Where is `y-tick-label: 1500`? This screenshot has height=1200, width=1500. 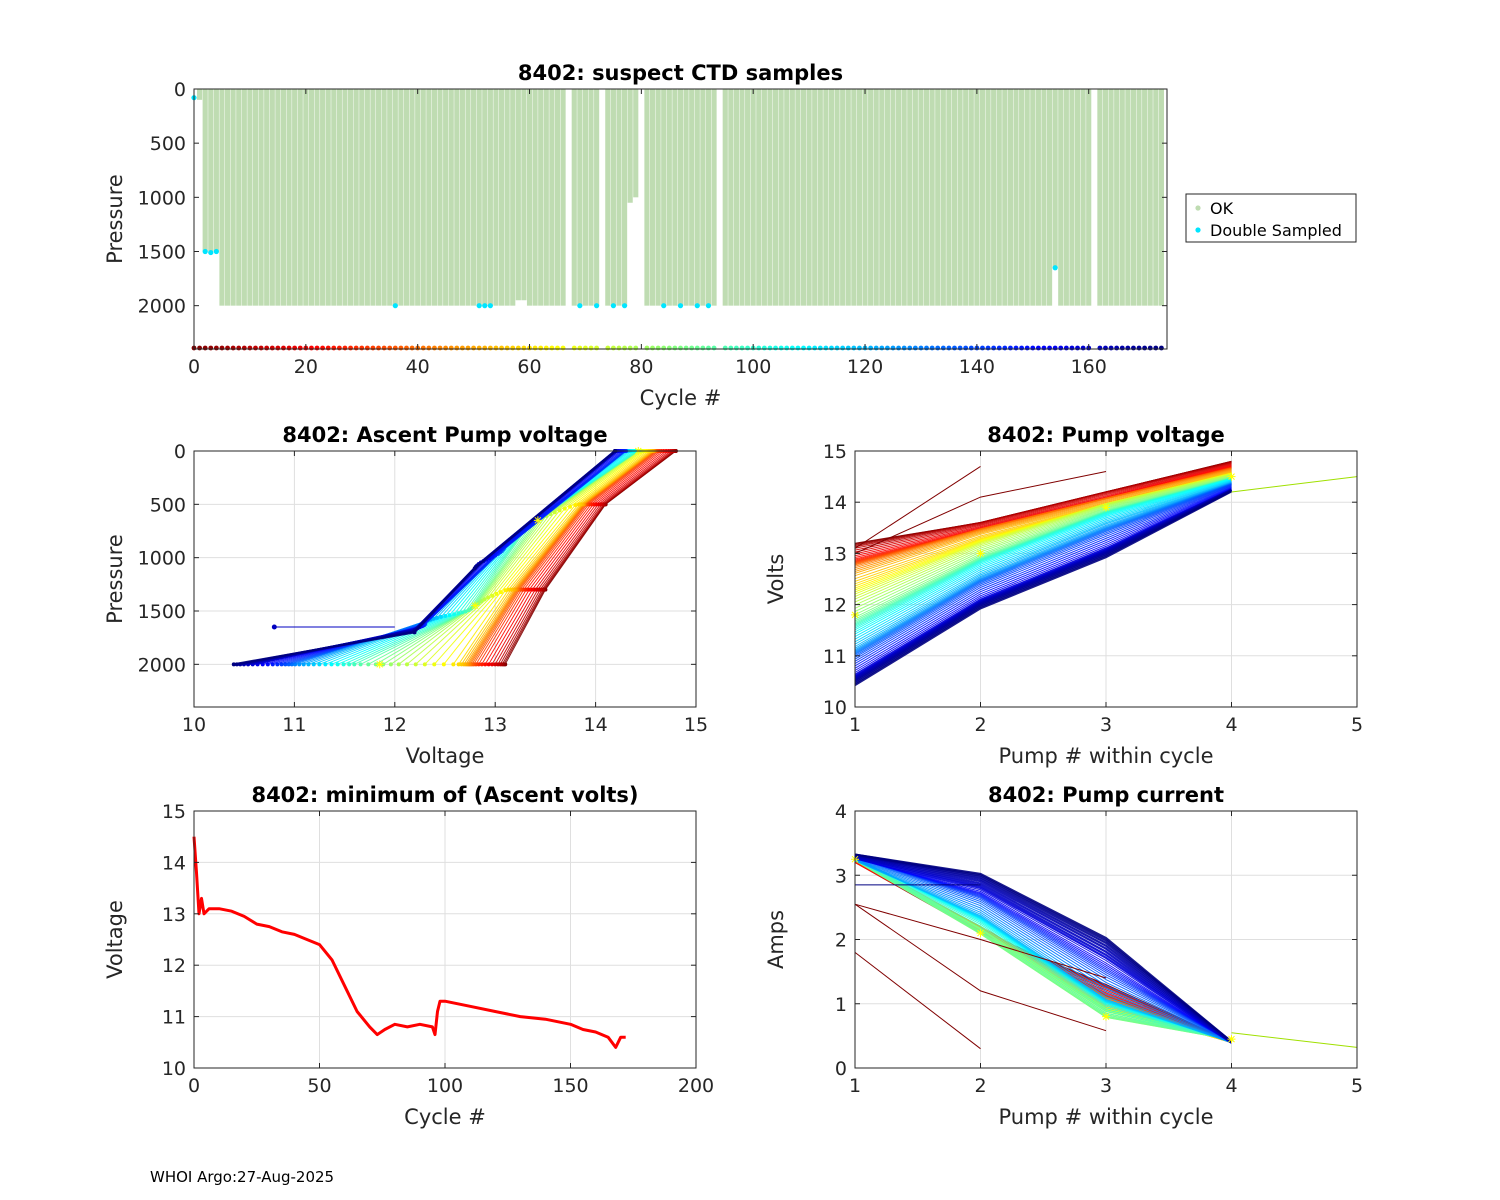 y-tick-label: 1500 is located at coordinates (162, 253).